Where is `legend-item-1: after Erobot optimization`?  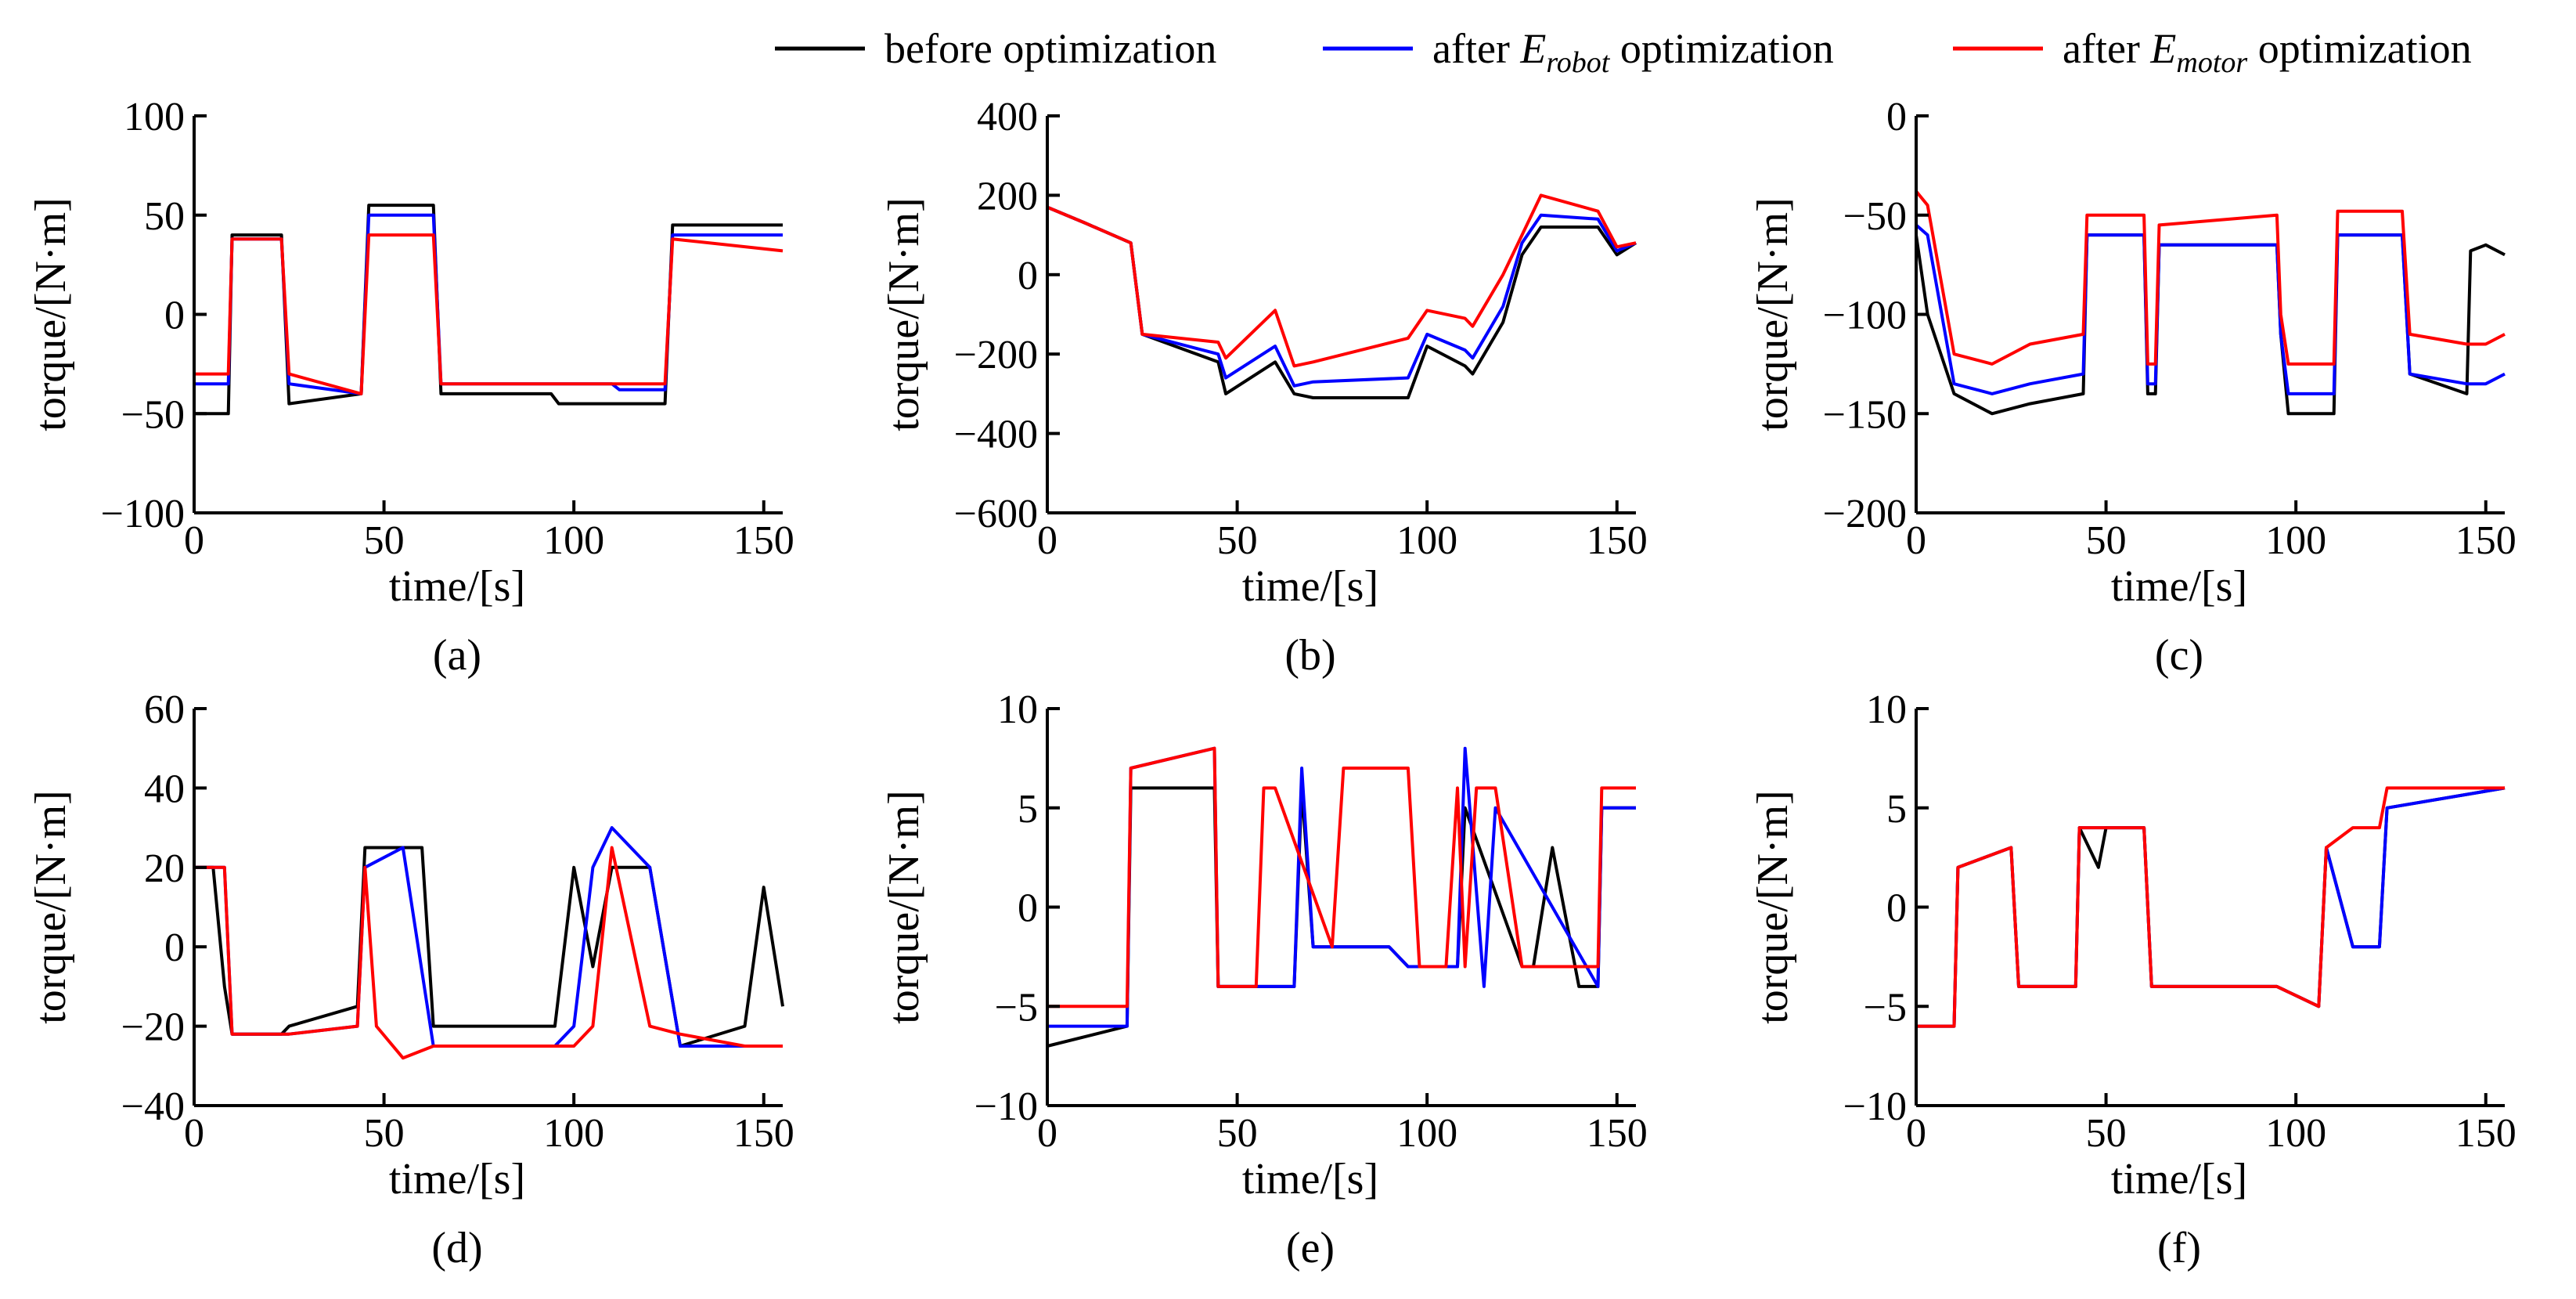 legend-item-1: after Erobot optimization is located at coordinates (1578, 52).